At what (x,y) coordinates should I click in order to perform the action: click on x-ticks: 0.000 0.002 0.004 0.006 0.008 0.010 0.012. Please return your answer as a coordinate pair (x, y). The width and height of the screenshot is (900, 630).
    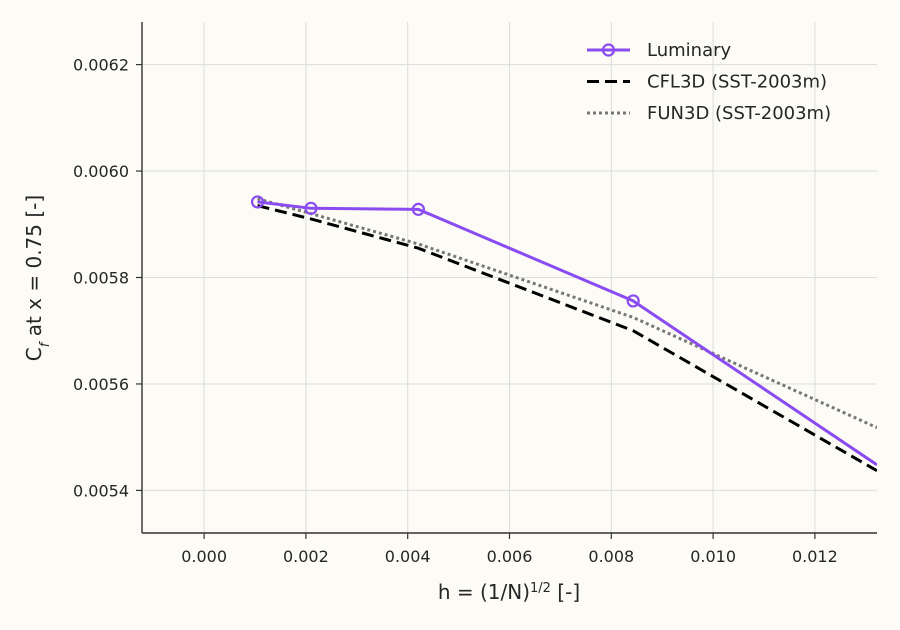
    Looking at the image, I should click on (509, 549).